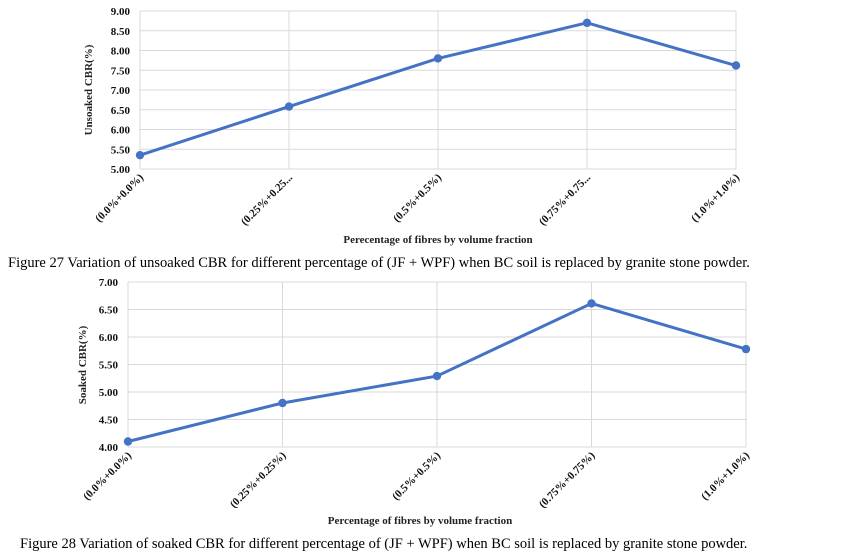  What do you see at coordinates (89, 89) in the screenshot?
I see `y-axis-title: Unsoaked CBR(%)` at bounding box center [89, 89].